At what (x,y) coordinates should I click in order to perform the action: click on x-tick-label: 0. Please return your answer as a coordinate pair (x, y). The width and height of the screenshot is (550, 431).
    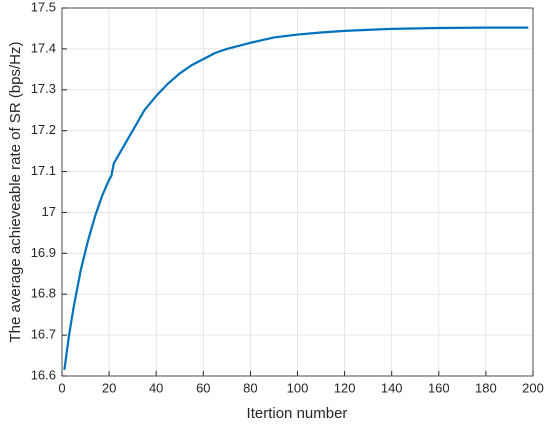
    Looking at the image, I should click on (61, 387).